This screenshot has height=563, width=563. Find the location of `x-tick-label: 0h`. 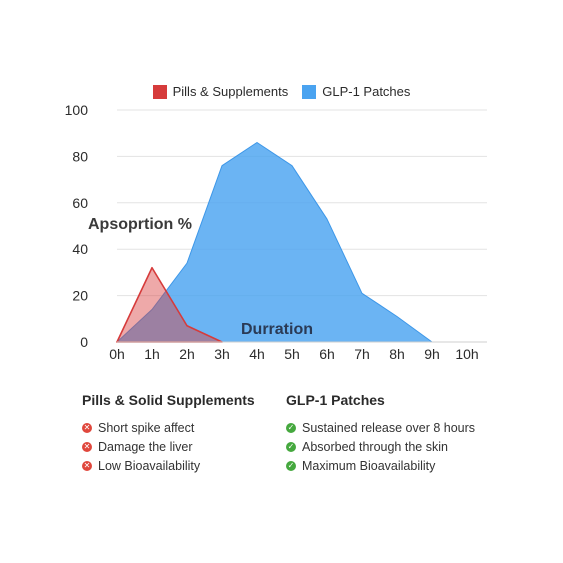

x-tick-label: 0h is located at coordinates (117, 354).